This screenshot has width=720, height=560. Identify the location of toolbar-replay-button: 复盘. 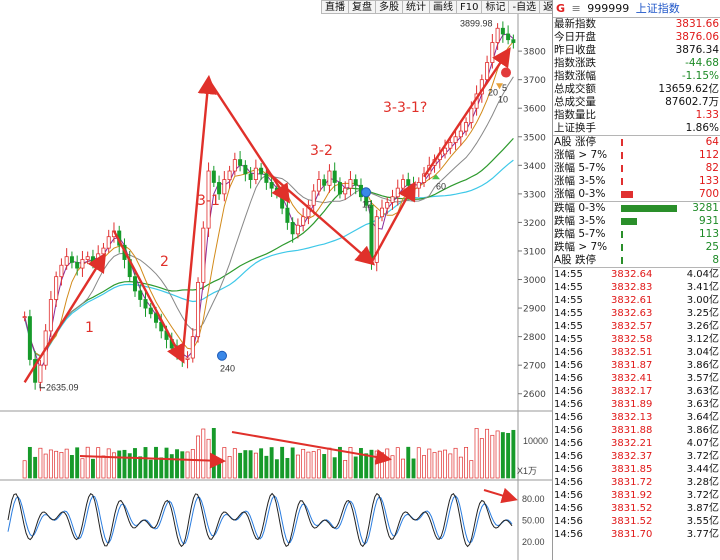
(362, 7).